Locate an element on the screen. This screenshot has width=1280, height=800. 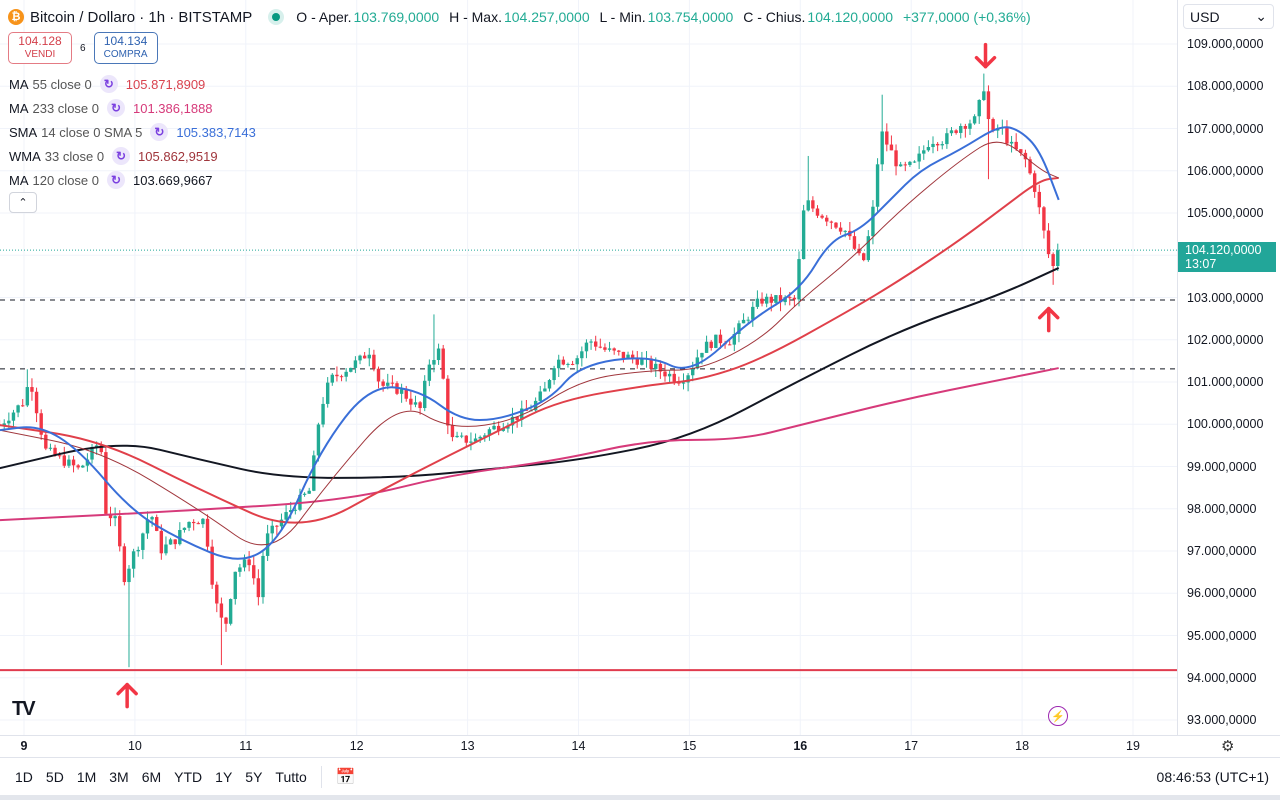
range-button-5y: 5Y is located at coordinates (254, 777).